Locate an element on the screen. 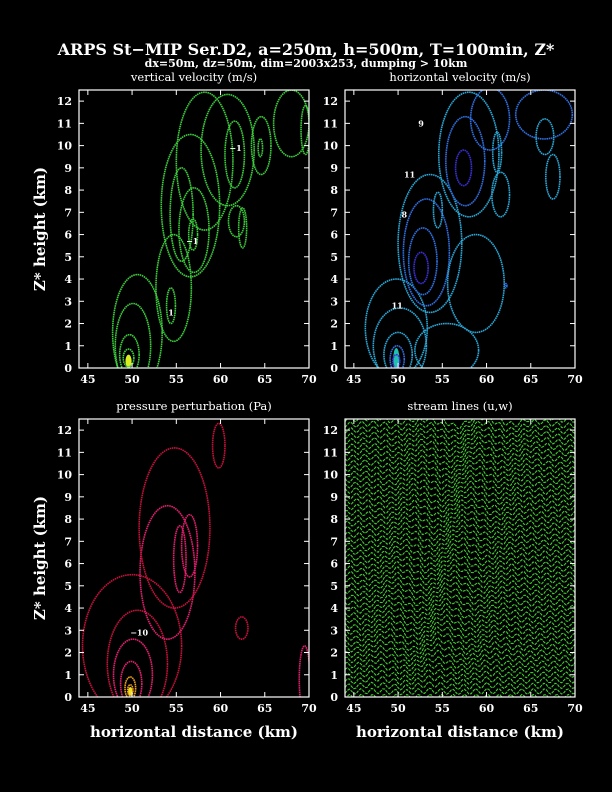 This screenshot has height=792, width=612. y-tick-label: 9 is located at coordinates (68, 168).